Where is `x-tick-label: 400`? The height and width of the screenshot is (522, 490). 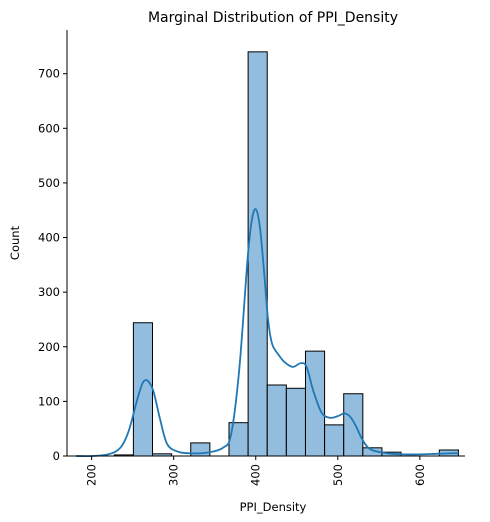
x-tick-label: 400 is located at coordinates (256, 475).